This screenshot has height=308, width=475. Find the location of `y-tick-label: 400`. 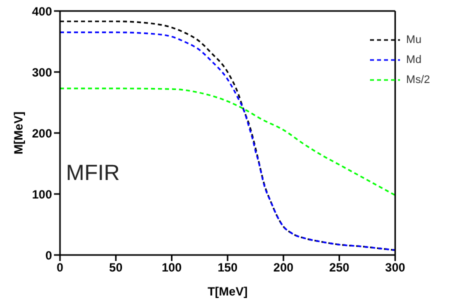

y-tick-label: 400 is located at coordinates (42, 11).